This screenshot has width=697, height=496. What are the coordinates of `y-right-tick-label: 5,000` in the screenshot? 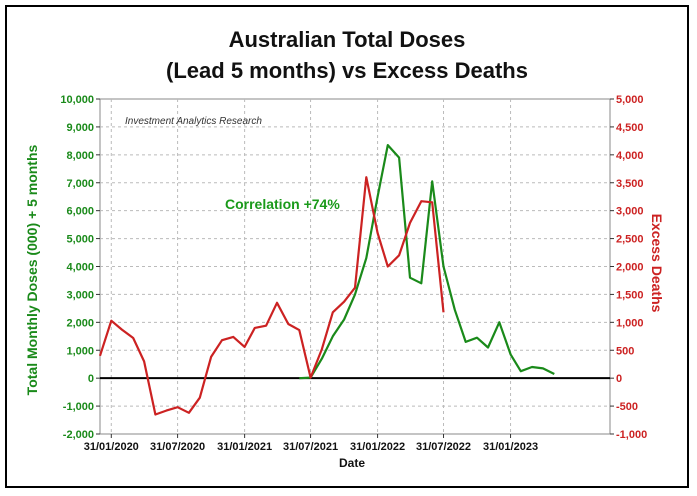 It's located at (630, 100).